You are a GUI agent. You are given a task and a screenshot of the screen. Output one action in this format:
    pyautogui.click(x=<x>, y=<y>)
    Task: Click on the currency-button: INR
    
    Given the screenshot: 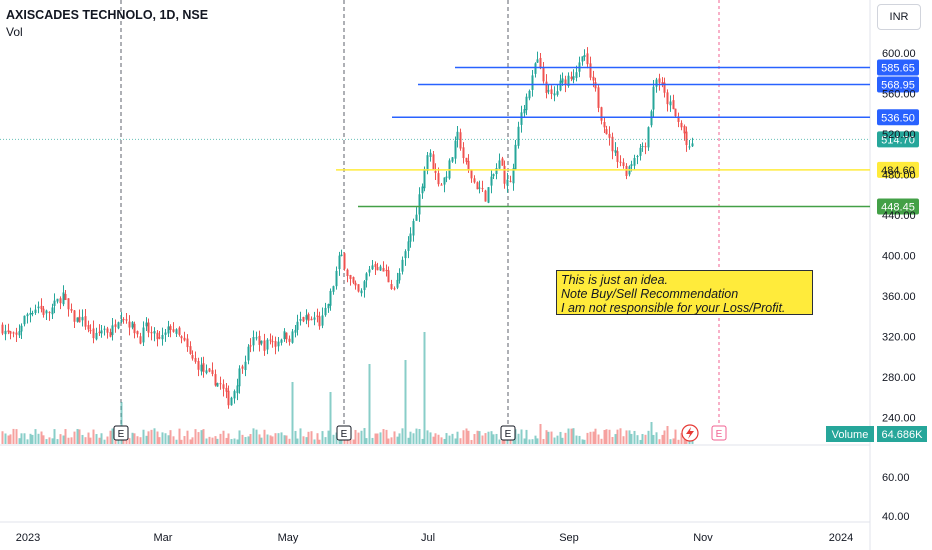 What is the action you would take?
    pyautogui.click(x=899, y=17)
    